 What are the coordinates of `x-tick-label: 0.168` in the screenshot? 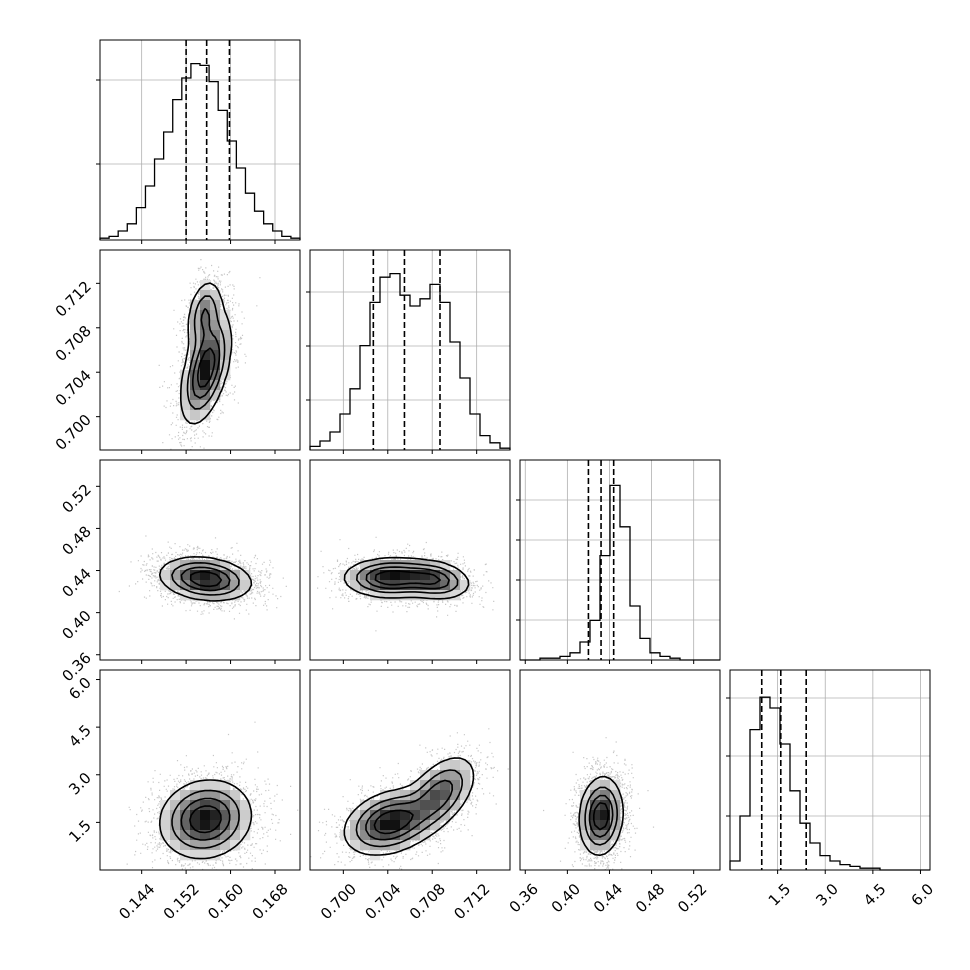 It's located at (270, 901).